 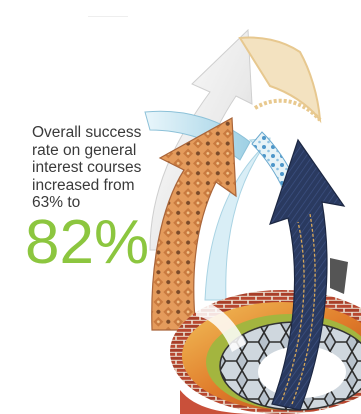 I want to click on stat-line-4: increased from, so click(x=83, y=185).